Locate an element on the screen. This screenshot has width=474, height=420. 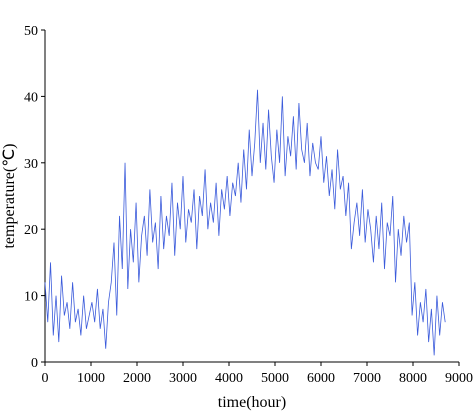
y-tick-label: 0 is located at coordinates (34, 363).